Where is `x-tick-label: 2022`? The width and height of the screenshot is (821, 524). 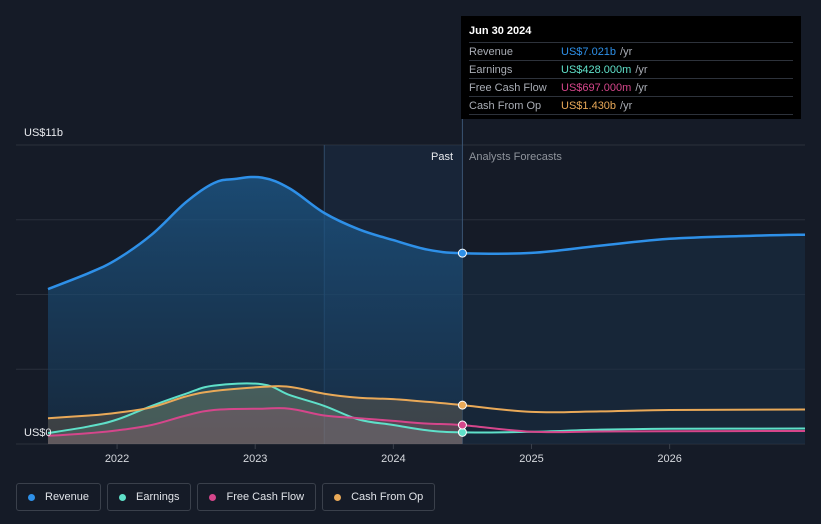 x-tick-label: 2022 is located at coordinates (117, 459).